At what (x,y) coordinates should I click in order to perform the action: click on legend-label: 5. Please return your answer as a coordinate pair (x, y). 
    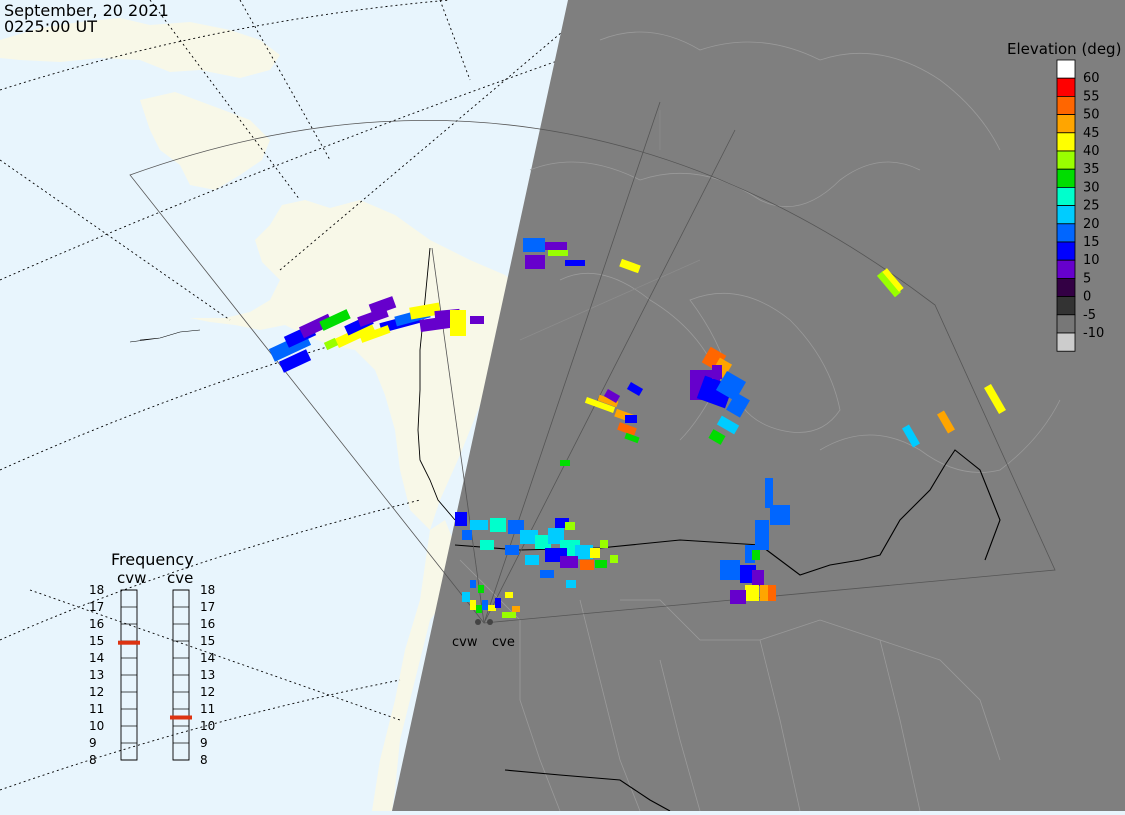
    Looking at the image, I should click on (1087, 278).